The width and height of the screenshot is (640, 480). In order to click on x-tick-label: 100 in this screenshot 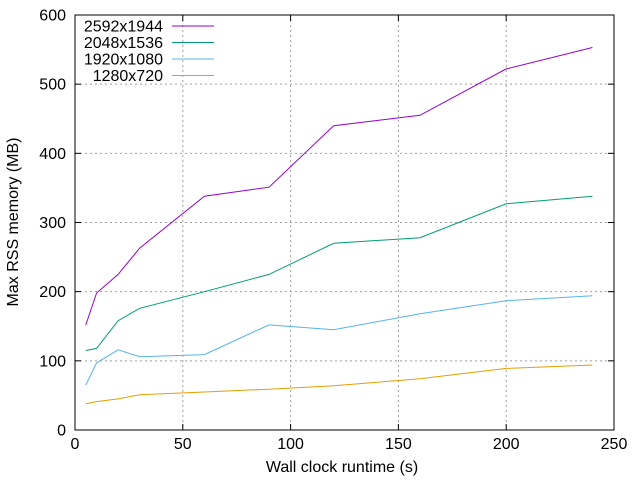, I will do `click(290, 444)`.